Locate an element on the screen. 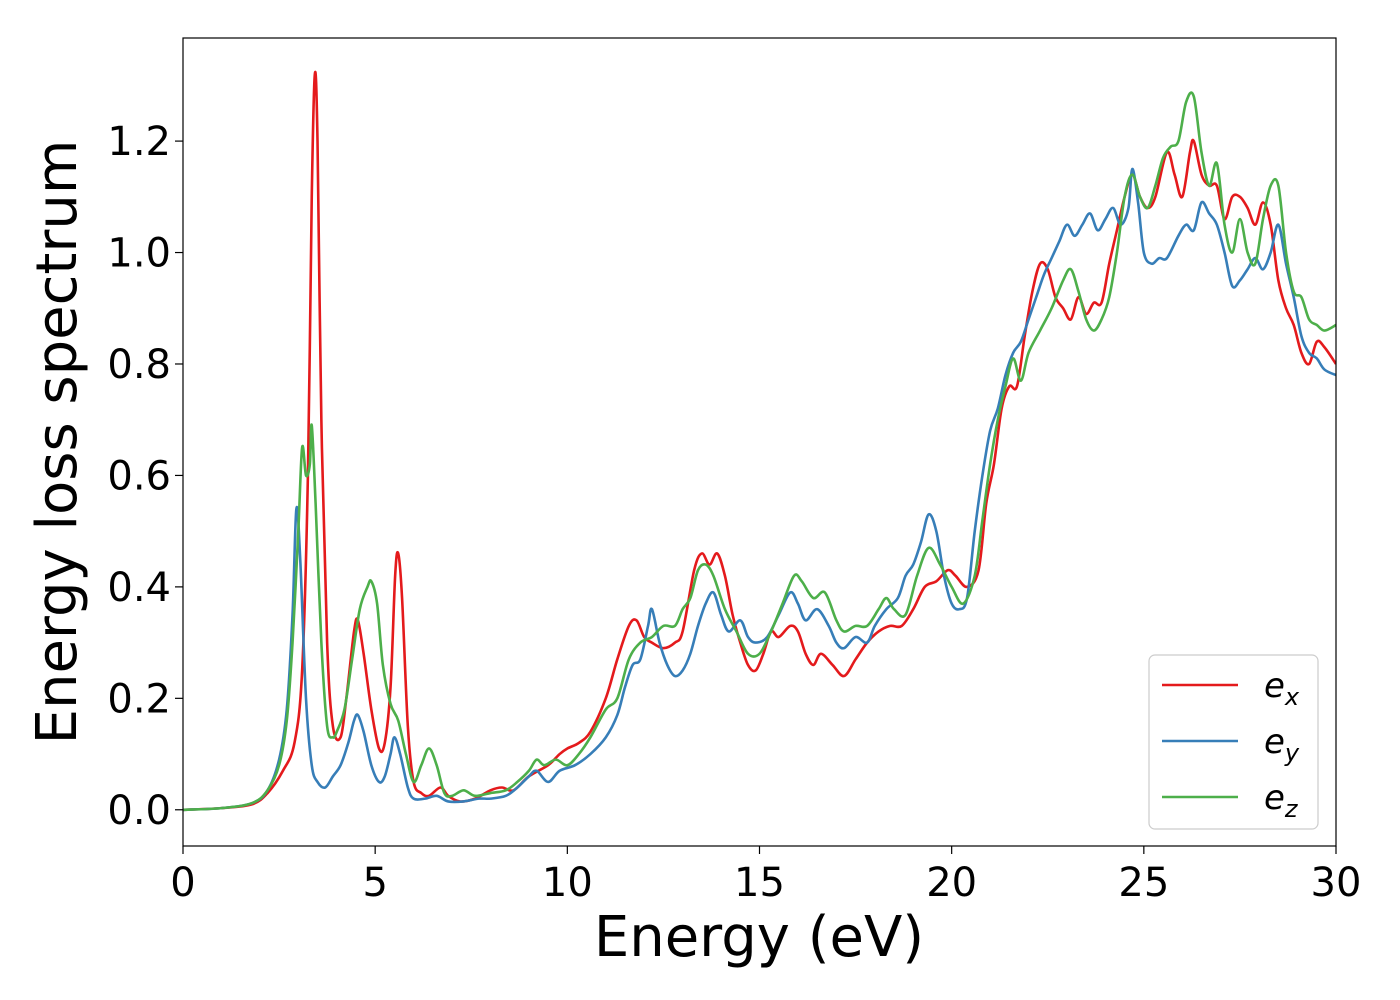 Image resolution: width=1400 pixels, height=1000 pixels. legend: ex ey ez is located at coordinates (1233, 742).